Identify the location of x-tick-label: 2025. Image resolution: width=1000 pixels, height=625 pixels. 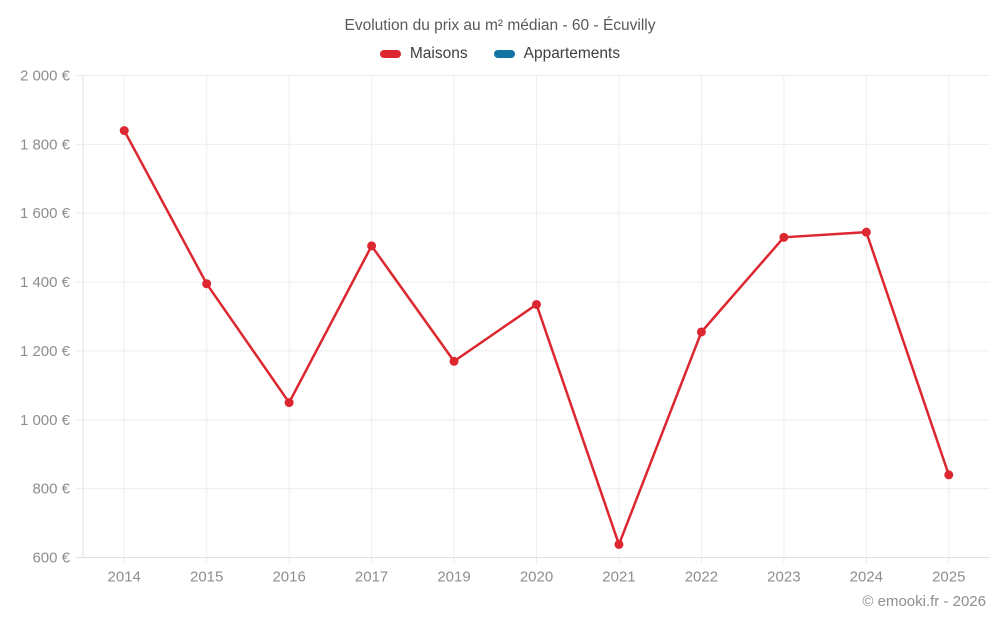
(948, 577).